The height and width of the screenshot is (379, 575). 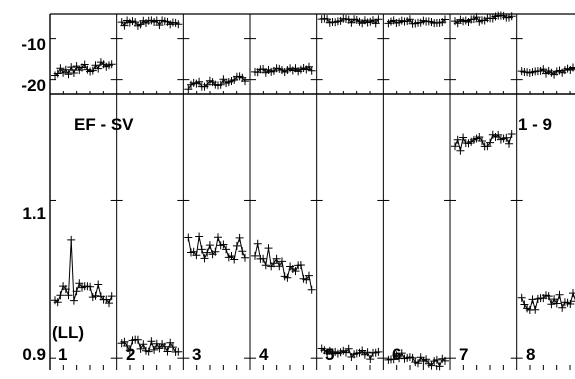 I want to click on y-tick-label-bottom-0-9: 0.9, so click(x=34, y=354).